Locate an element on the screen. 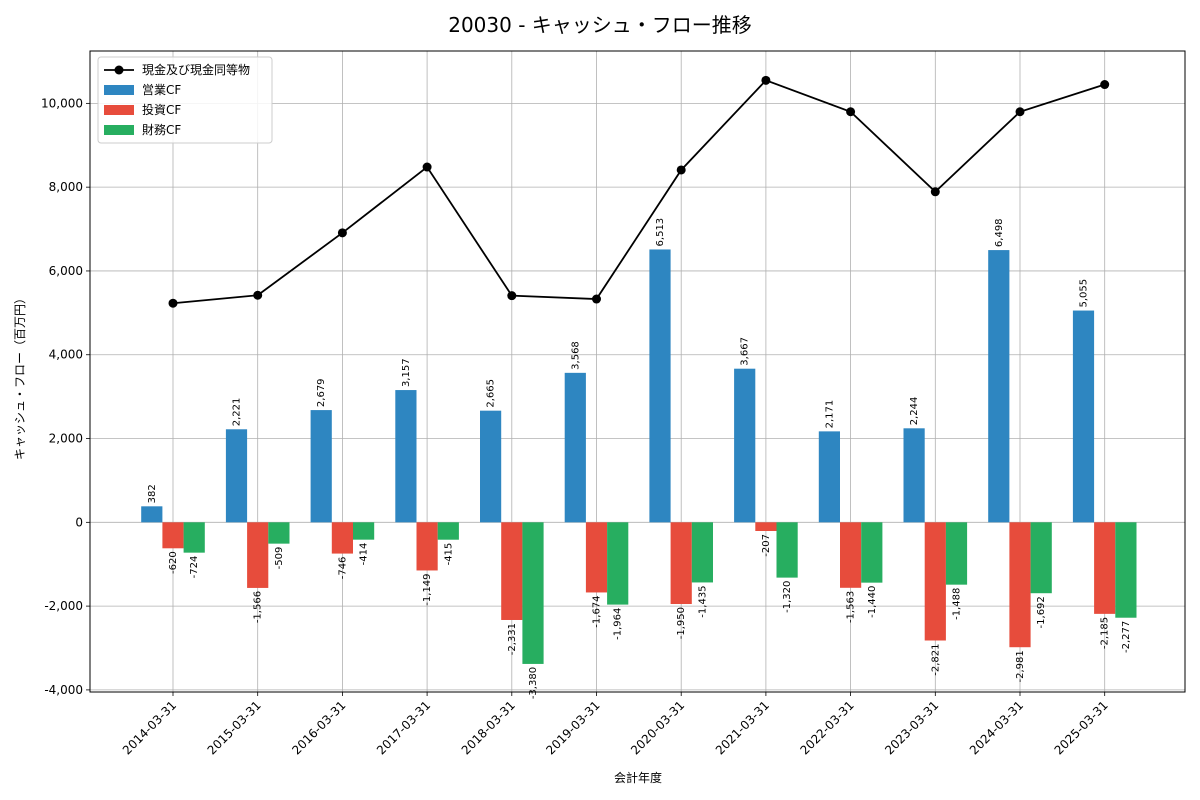 The image size is (1200, 800). investing-cf-value-label: -2,185 is located at coordinates (1105, 633).